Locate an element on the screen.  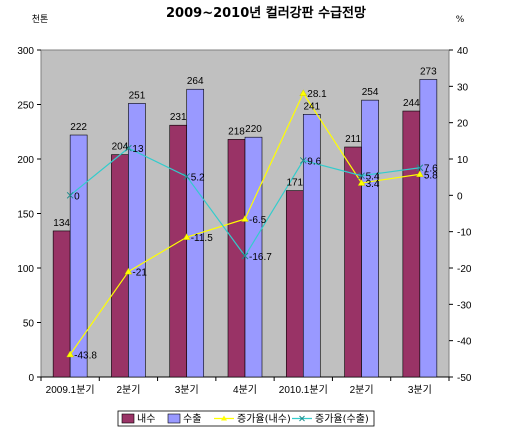
line-value-label: -21 is located at coordinates (139, 273).